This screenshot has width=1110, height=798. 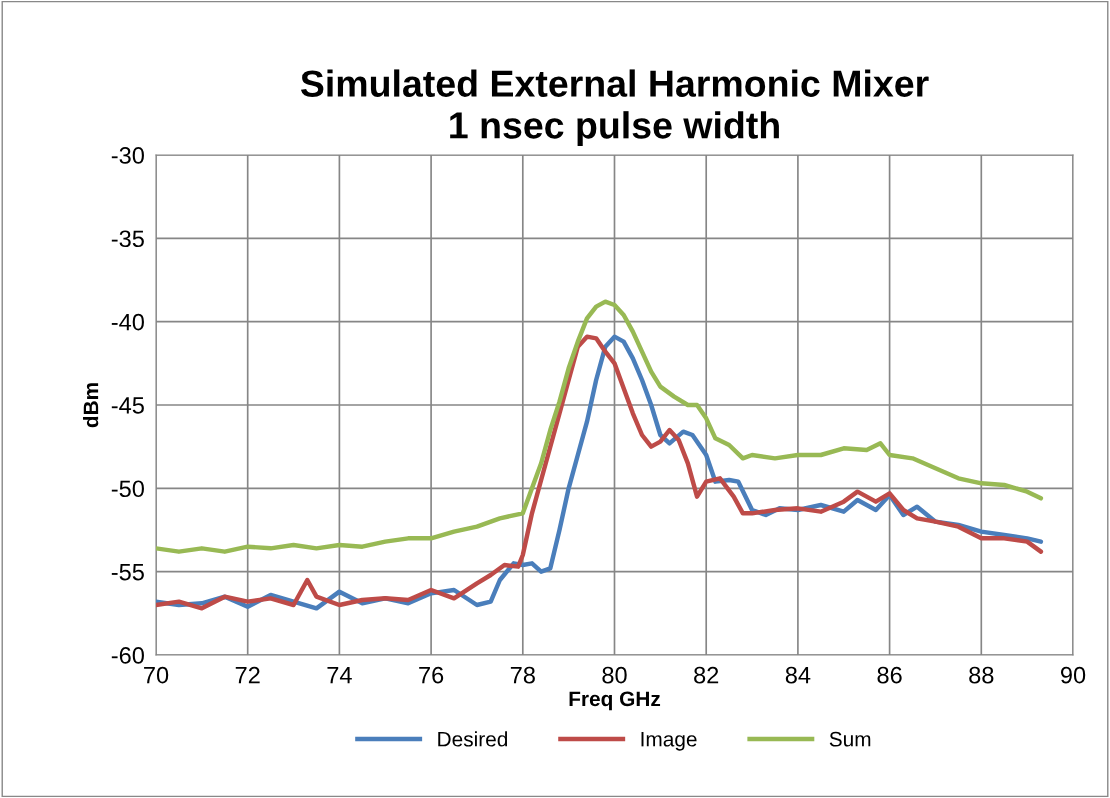 I want to click on y-tick-label: -60, so click(x=127, y=655).